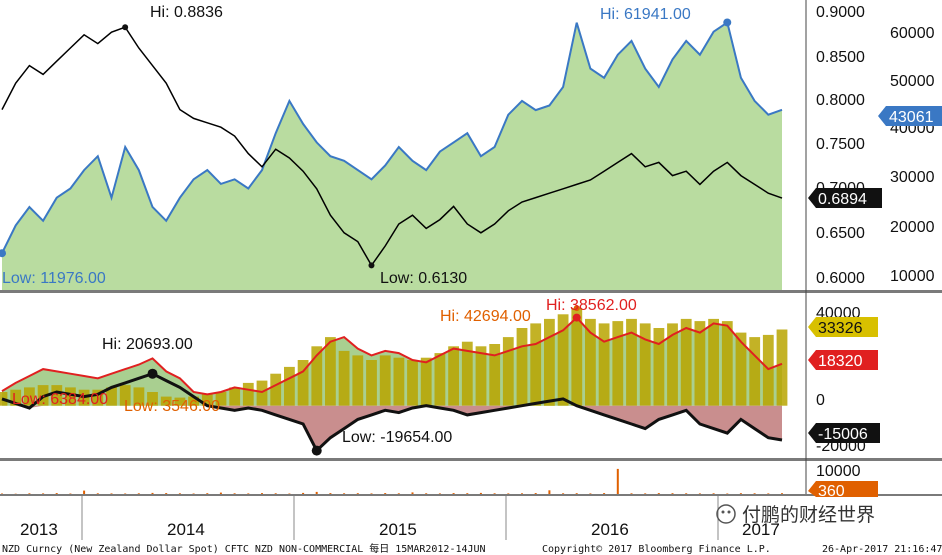 The width and height of the screenshot is (942, 555). Describe the element at coordinates (840, 328) in the screenshot. I see `badge-mid-1-value: 33326` at that location.